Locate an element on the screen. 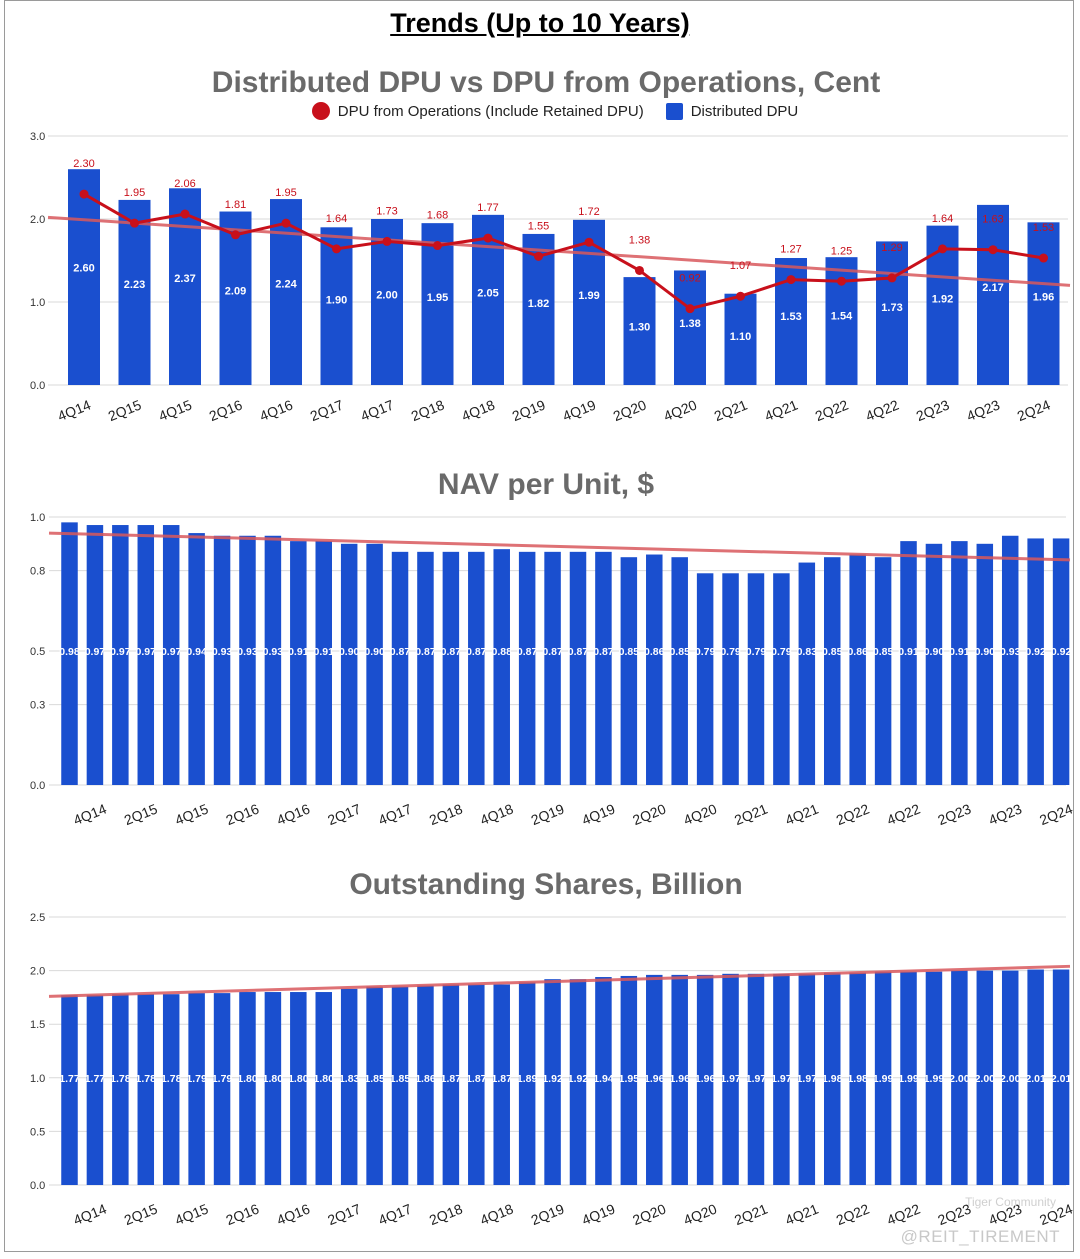 This screenshot has height=1259, width=1080. legend-dot-icon is located at coordinates (320, 111).